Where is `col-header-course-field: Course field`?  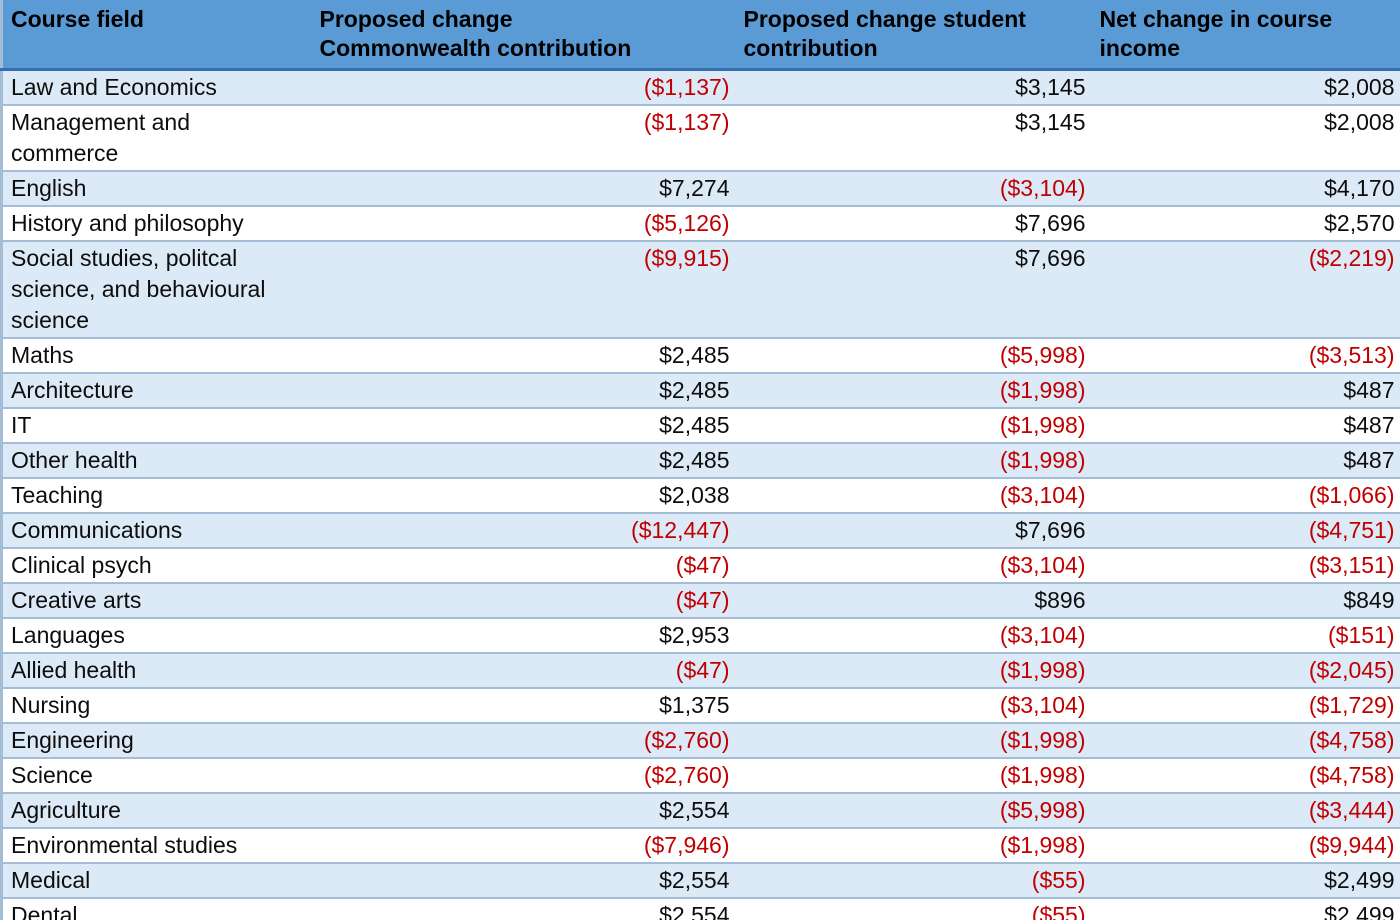 col-header-course-field: Course field is located at coordinates (156, 35).